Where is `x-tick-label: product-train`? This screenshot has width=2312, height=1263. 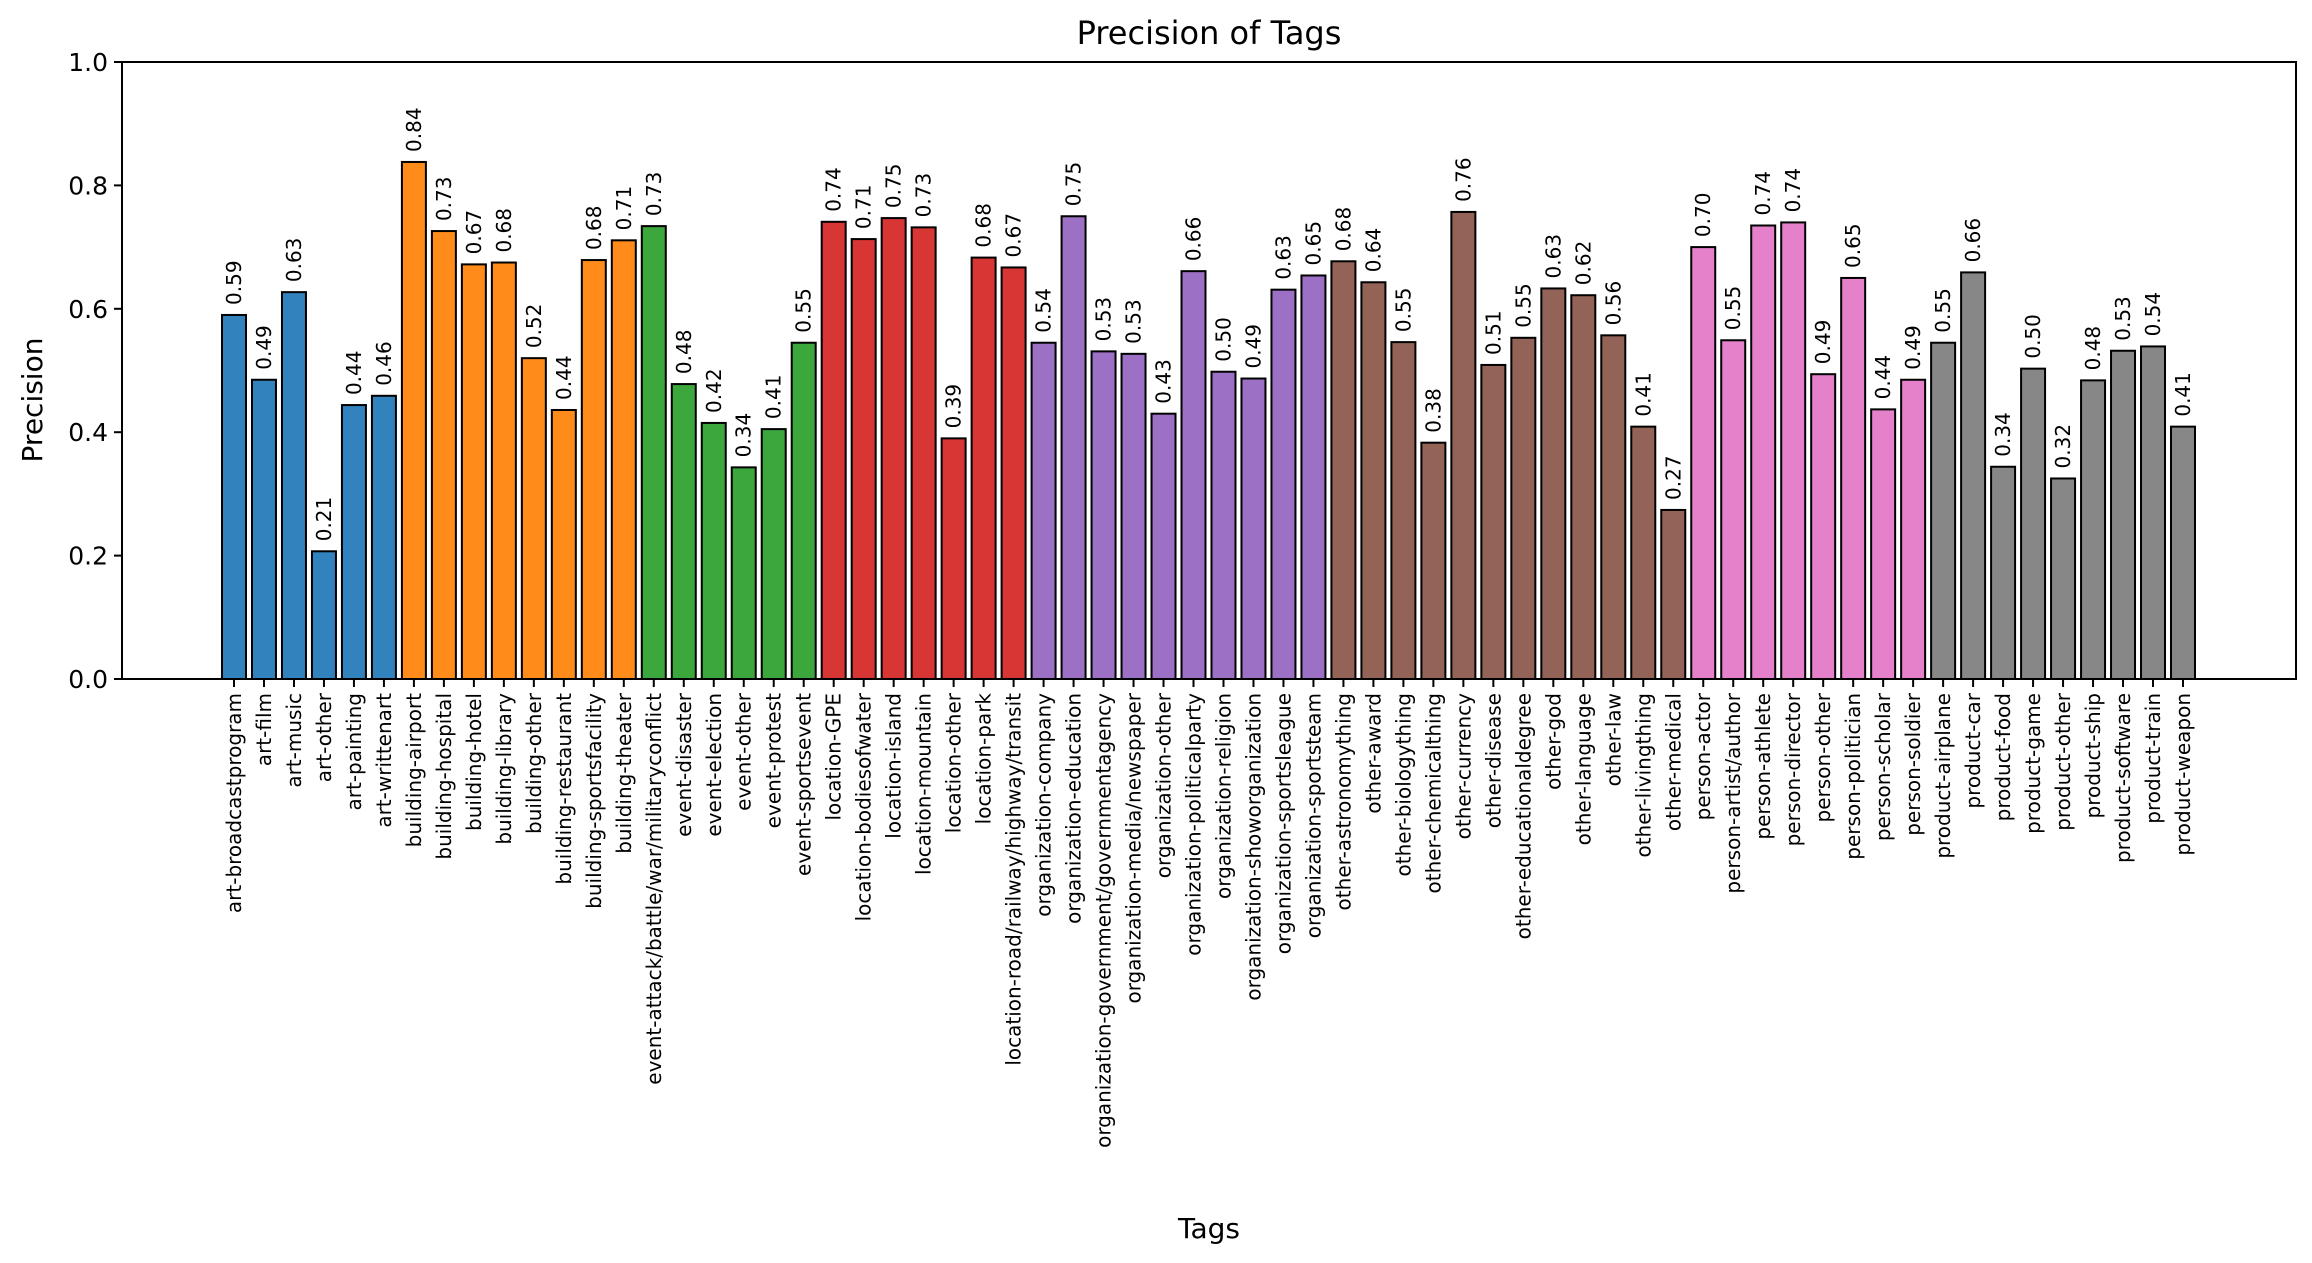
x-tick-label: product-train is located at coordinates (2153, 758).